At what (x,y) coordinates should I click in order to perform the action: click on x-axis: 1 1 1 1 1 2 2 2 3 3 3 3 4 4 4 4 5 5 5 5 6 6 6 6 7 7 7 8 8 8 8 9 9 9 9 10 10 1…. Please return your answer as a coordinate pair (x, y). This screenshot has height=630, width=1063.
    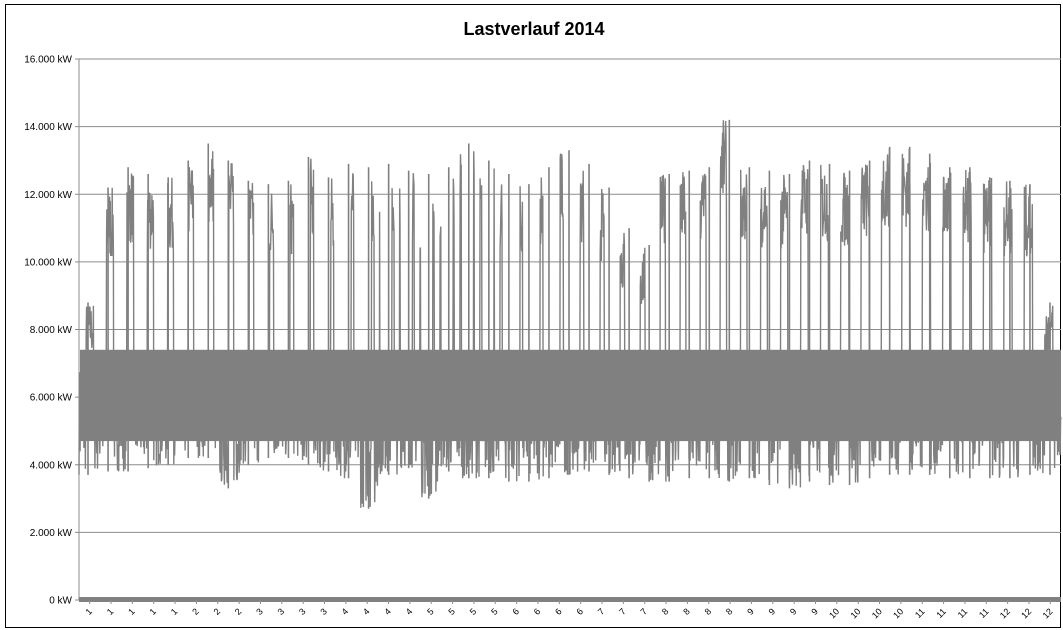
    Looking at the image, I should click on (570, 608).